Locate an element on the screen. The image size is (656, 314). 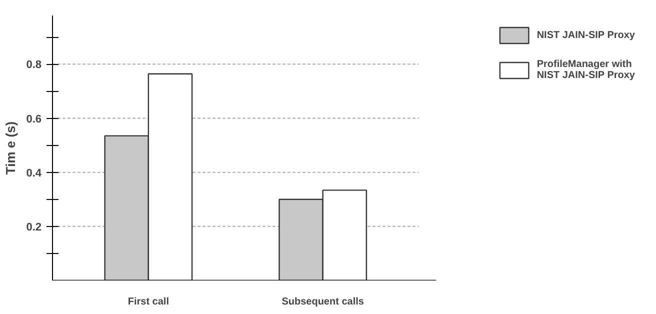
y-axis-title: Tim e (s) is located at coordinates (10, 148).